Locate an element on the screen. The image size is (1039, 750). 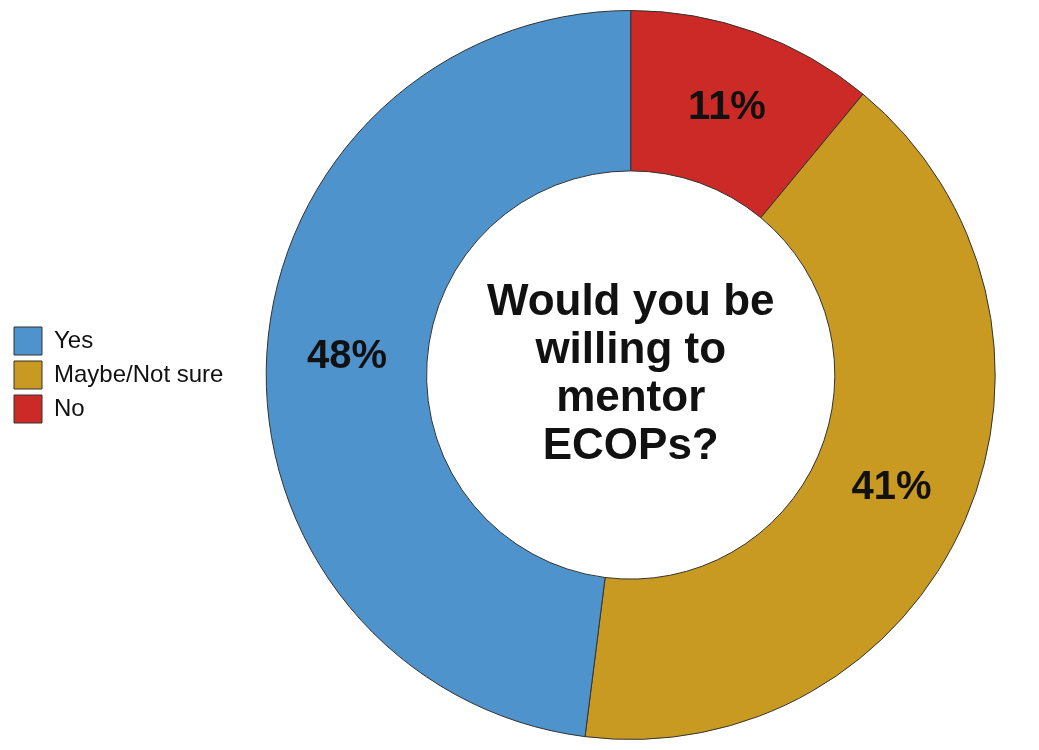
legend-label: No is located at coordinates (69, 407).